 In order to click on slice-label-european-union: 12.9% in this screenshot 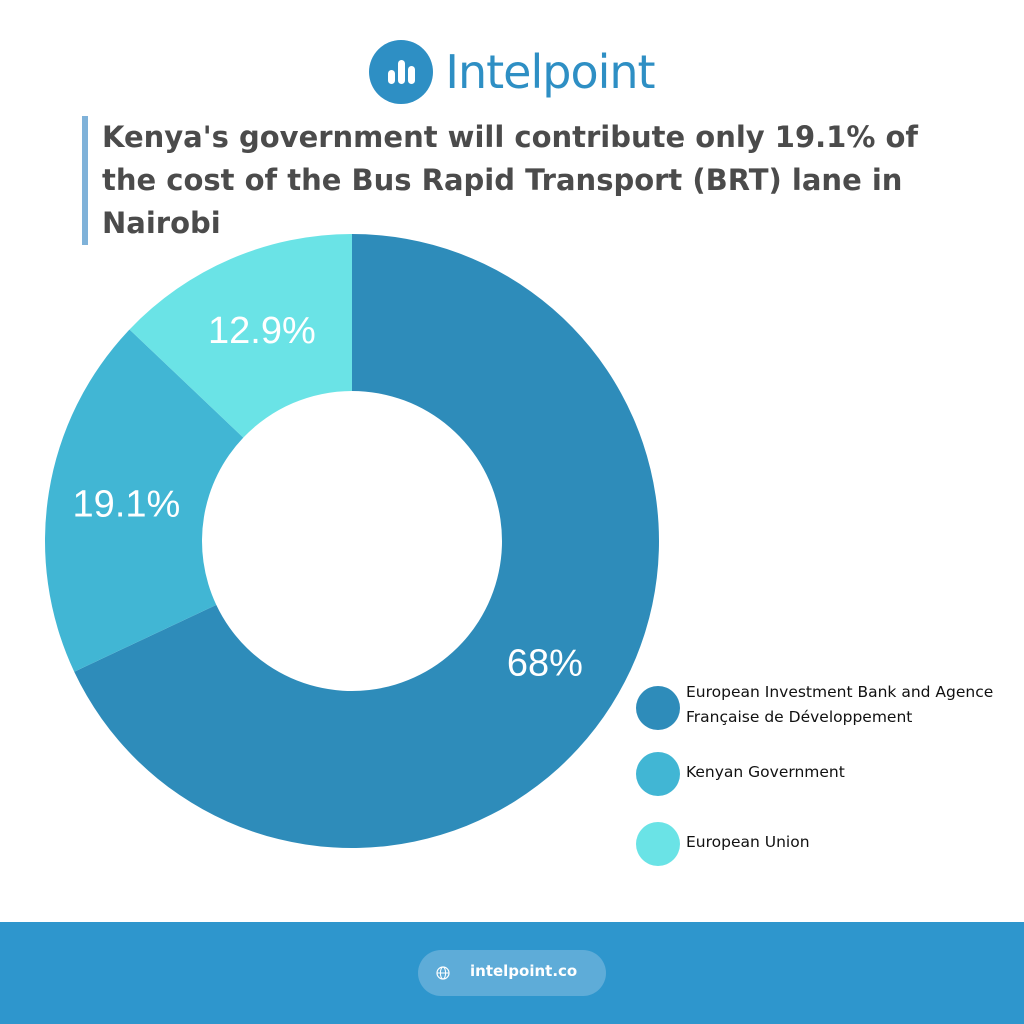, I will do `click(262, 331)`.